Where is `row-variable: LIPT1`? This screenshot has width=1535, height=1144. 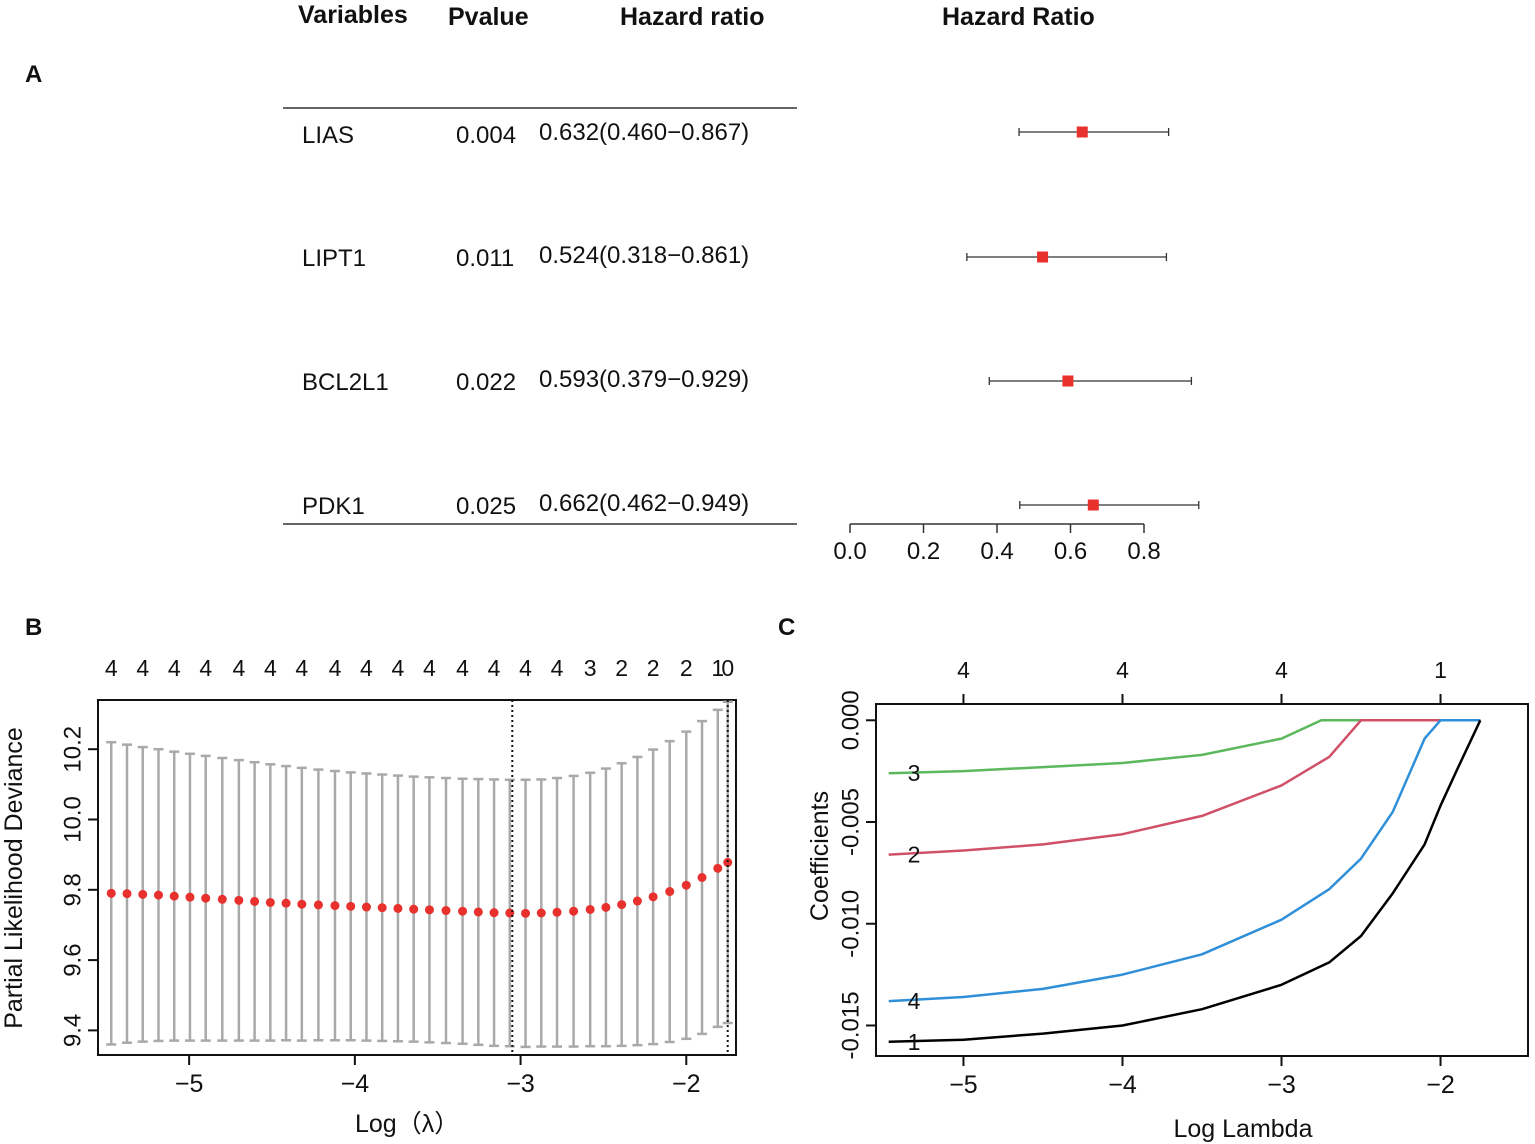 row-variable: LIPT1 is located at coordinates (334, 258).